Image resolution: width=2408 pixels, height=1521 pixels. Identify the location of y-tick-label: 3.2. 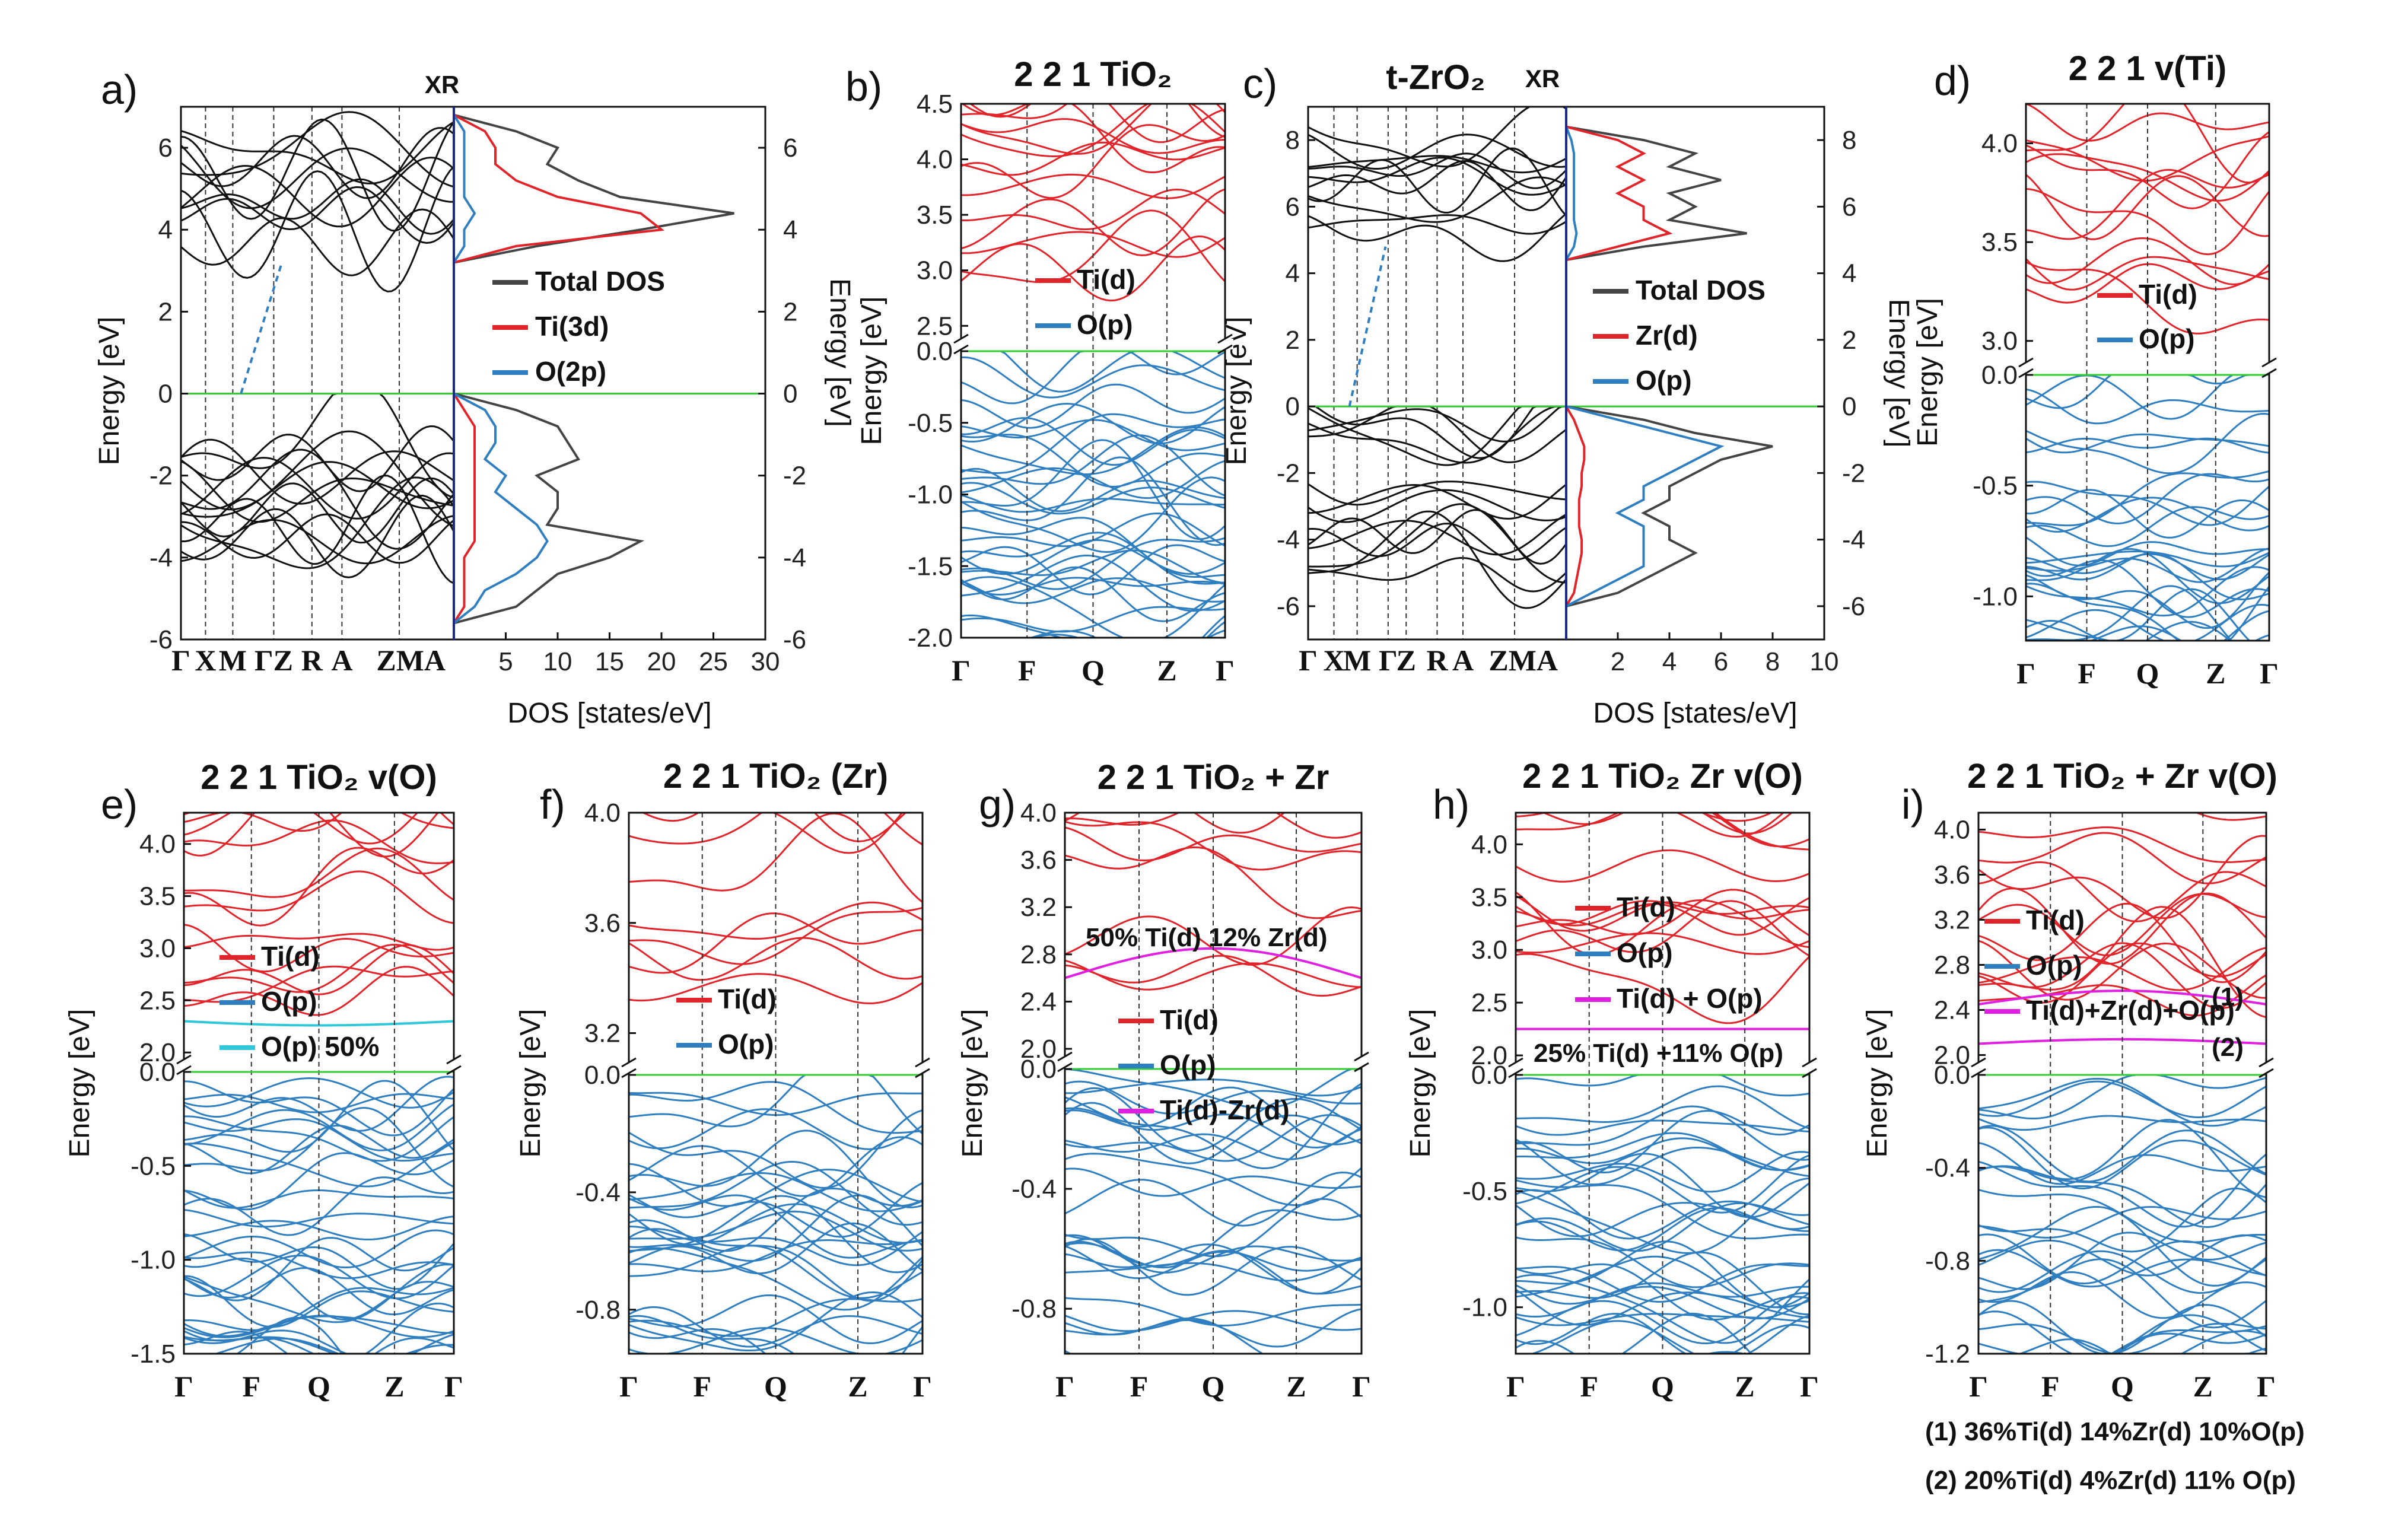
(603, 1033).